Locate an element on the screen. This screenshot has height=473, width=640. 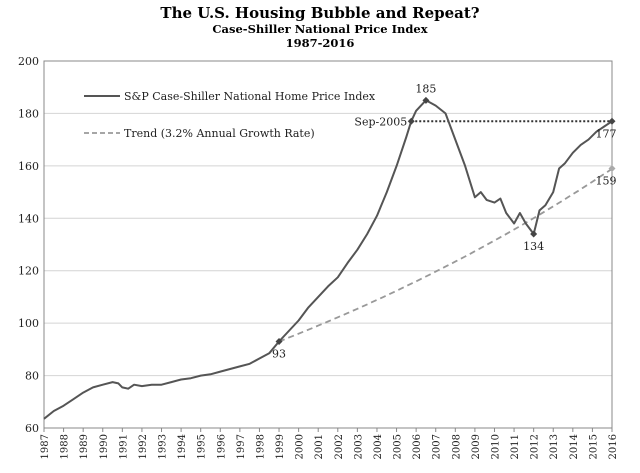
x-tick-label: 1994 is located at coordinates (182, 446).